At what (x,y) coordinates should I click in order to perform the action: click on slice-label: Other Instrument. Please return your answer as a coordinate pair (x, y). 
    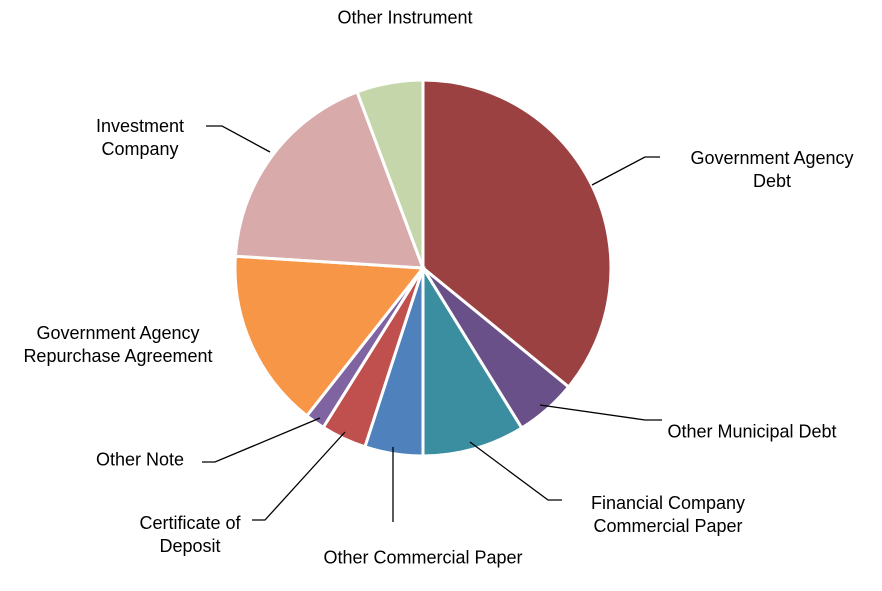
    Looking at the image, I should click on (405, 17).